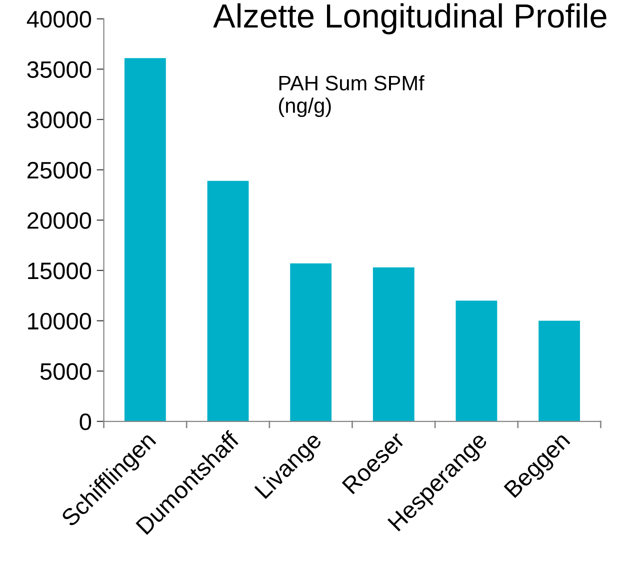  I want to click on y-tick-label: 25000, so click(60, 170).